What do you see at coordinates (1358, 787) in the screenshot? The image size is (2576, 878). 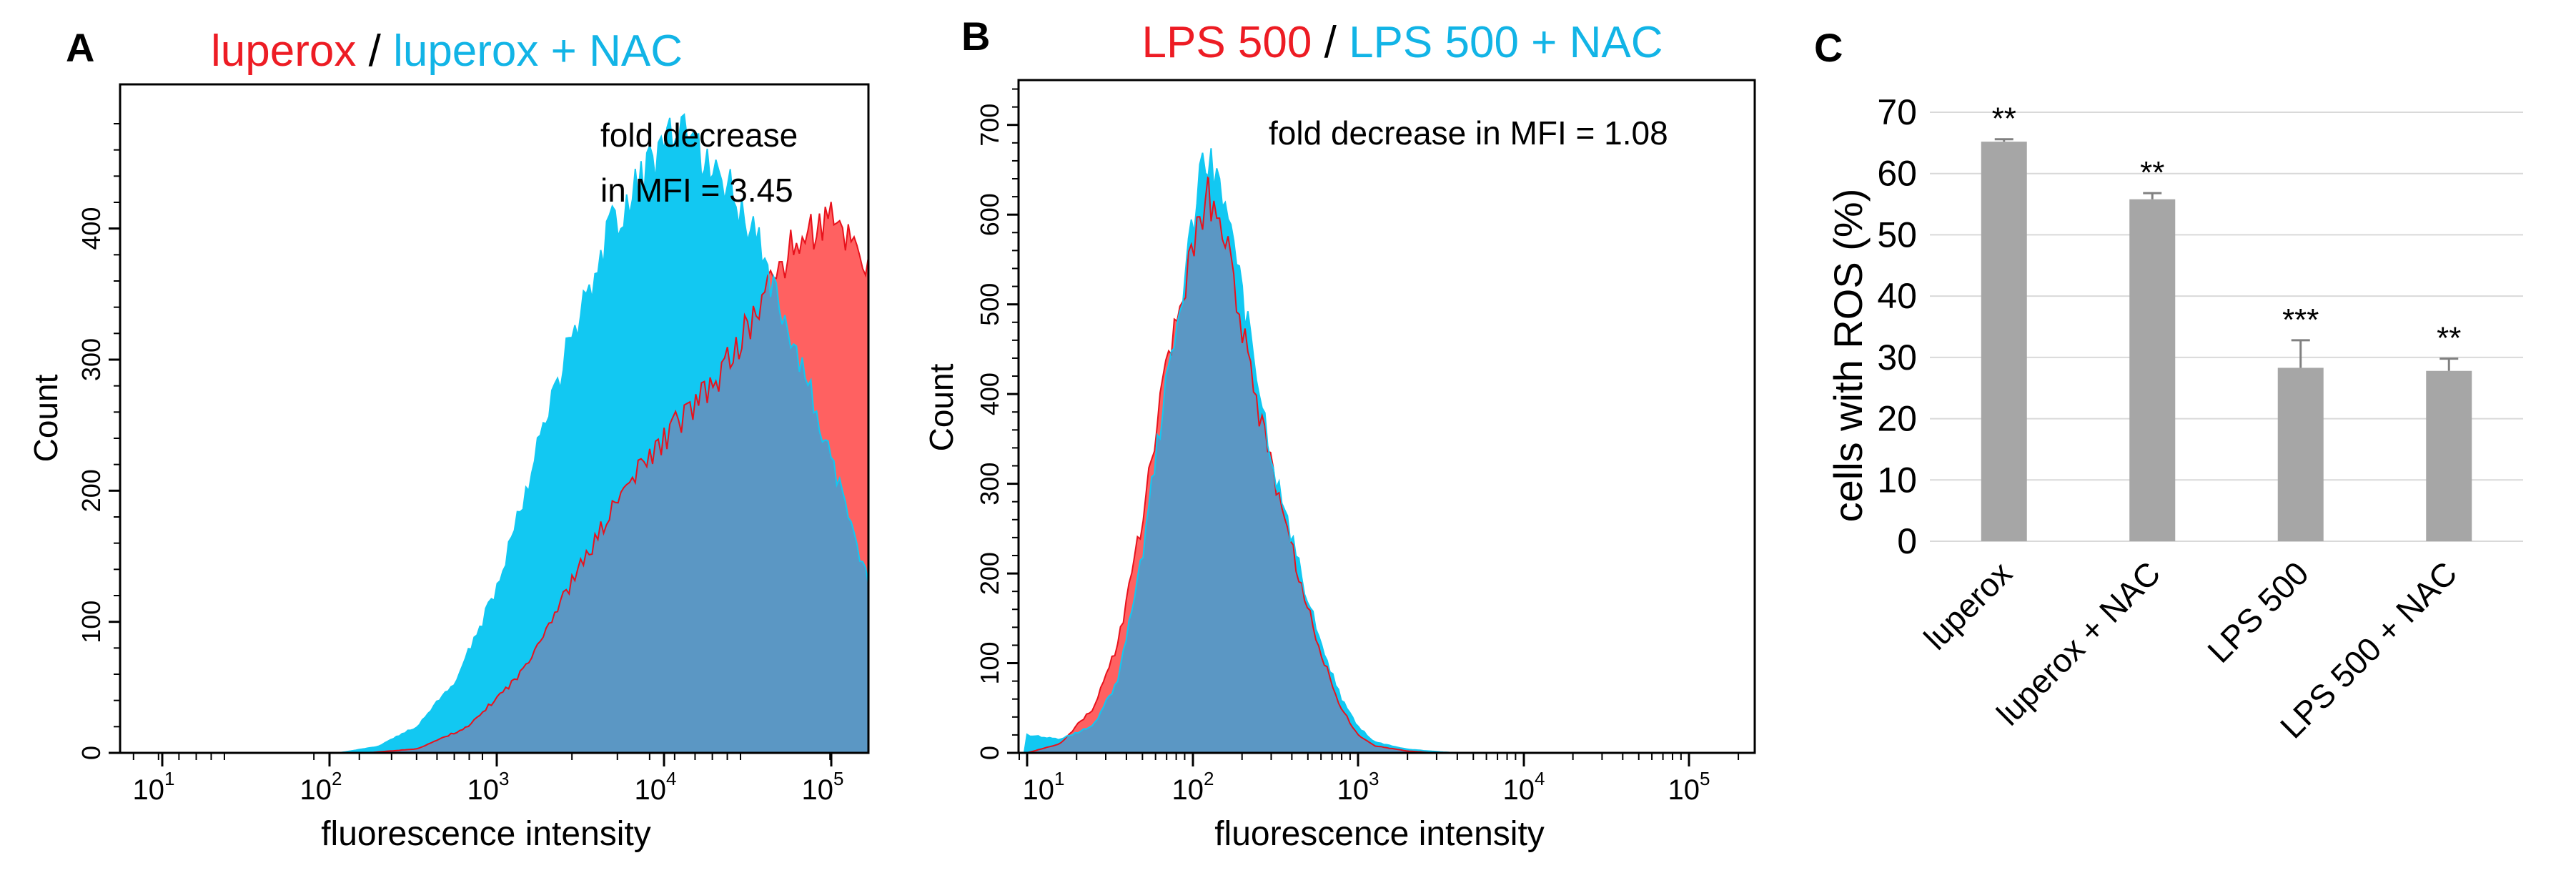 I see `panel-b-xtick-3: 10³` at bounding box center [1358, 787].